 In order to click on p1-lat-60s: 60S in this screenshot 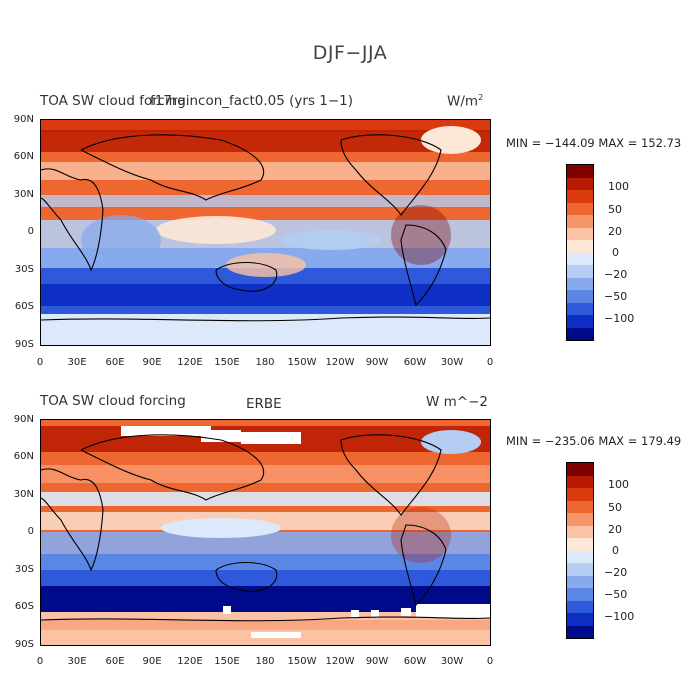, I will do `click(24, 306)`.